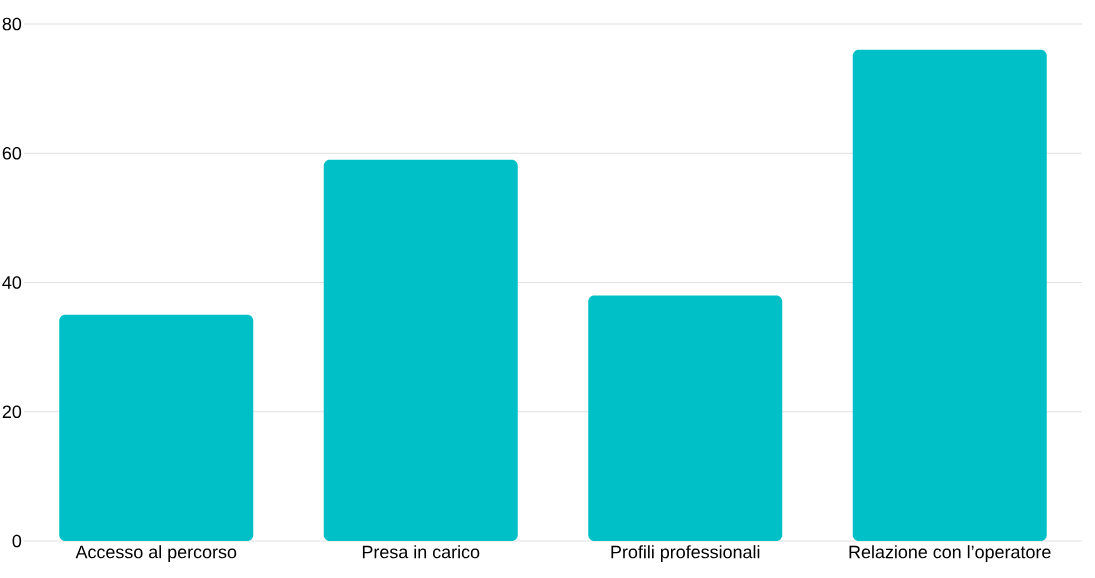 Image resolution: width=1095 pixels, height=578 pixels. Describe the element at coordinates (12, 153) in the screenshot. I see `y-tick-label: 60` at that location.